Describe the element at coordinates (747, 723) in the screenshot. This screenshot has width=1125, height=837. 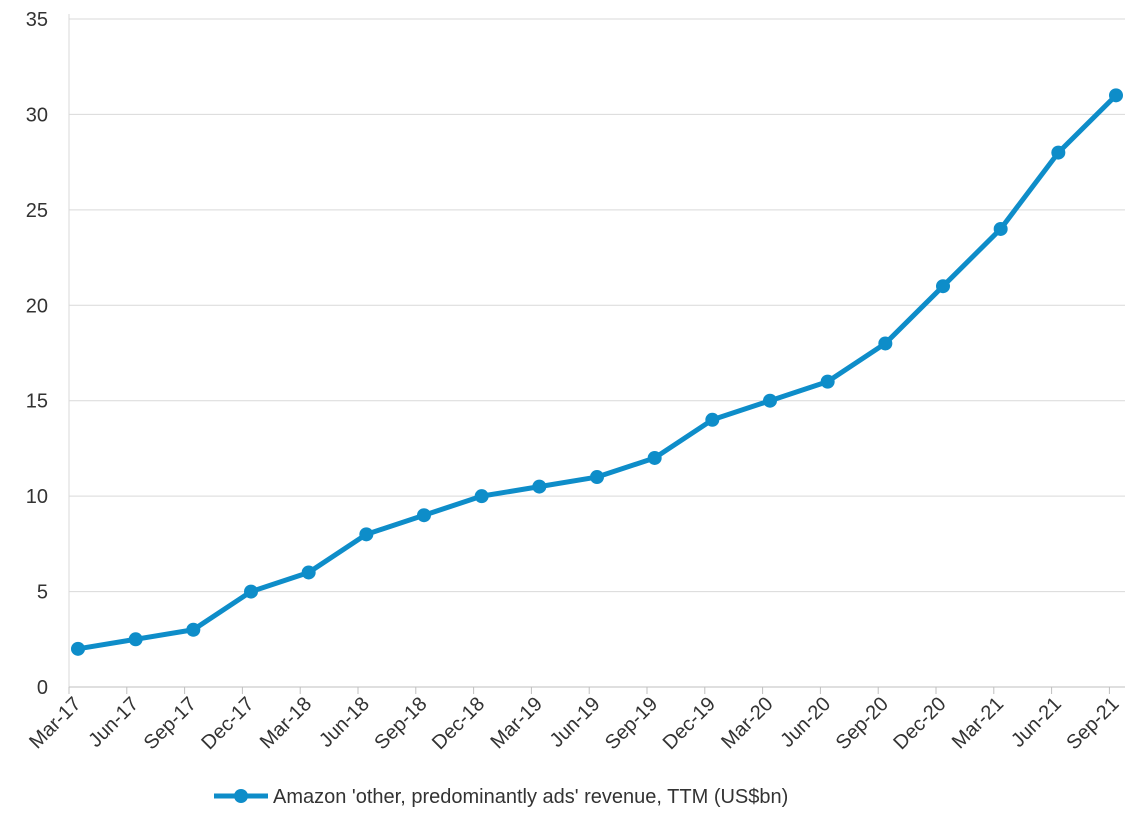
I see `x-tick-label: Mar-20` at that location.